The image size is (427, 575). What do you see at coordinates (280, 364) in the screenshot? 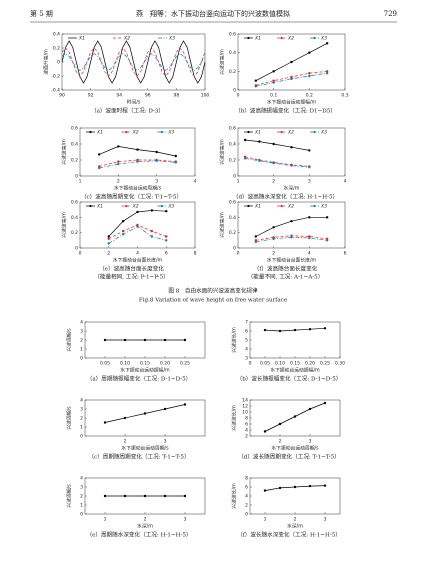
I see `x-tick-label: 0.10` at bounding box center [280, 364].